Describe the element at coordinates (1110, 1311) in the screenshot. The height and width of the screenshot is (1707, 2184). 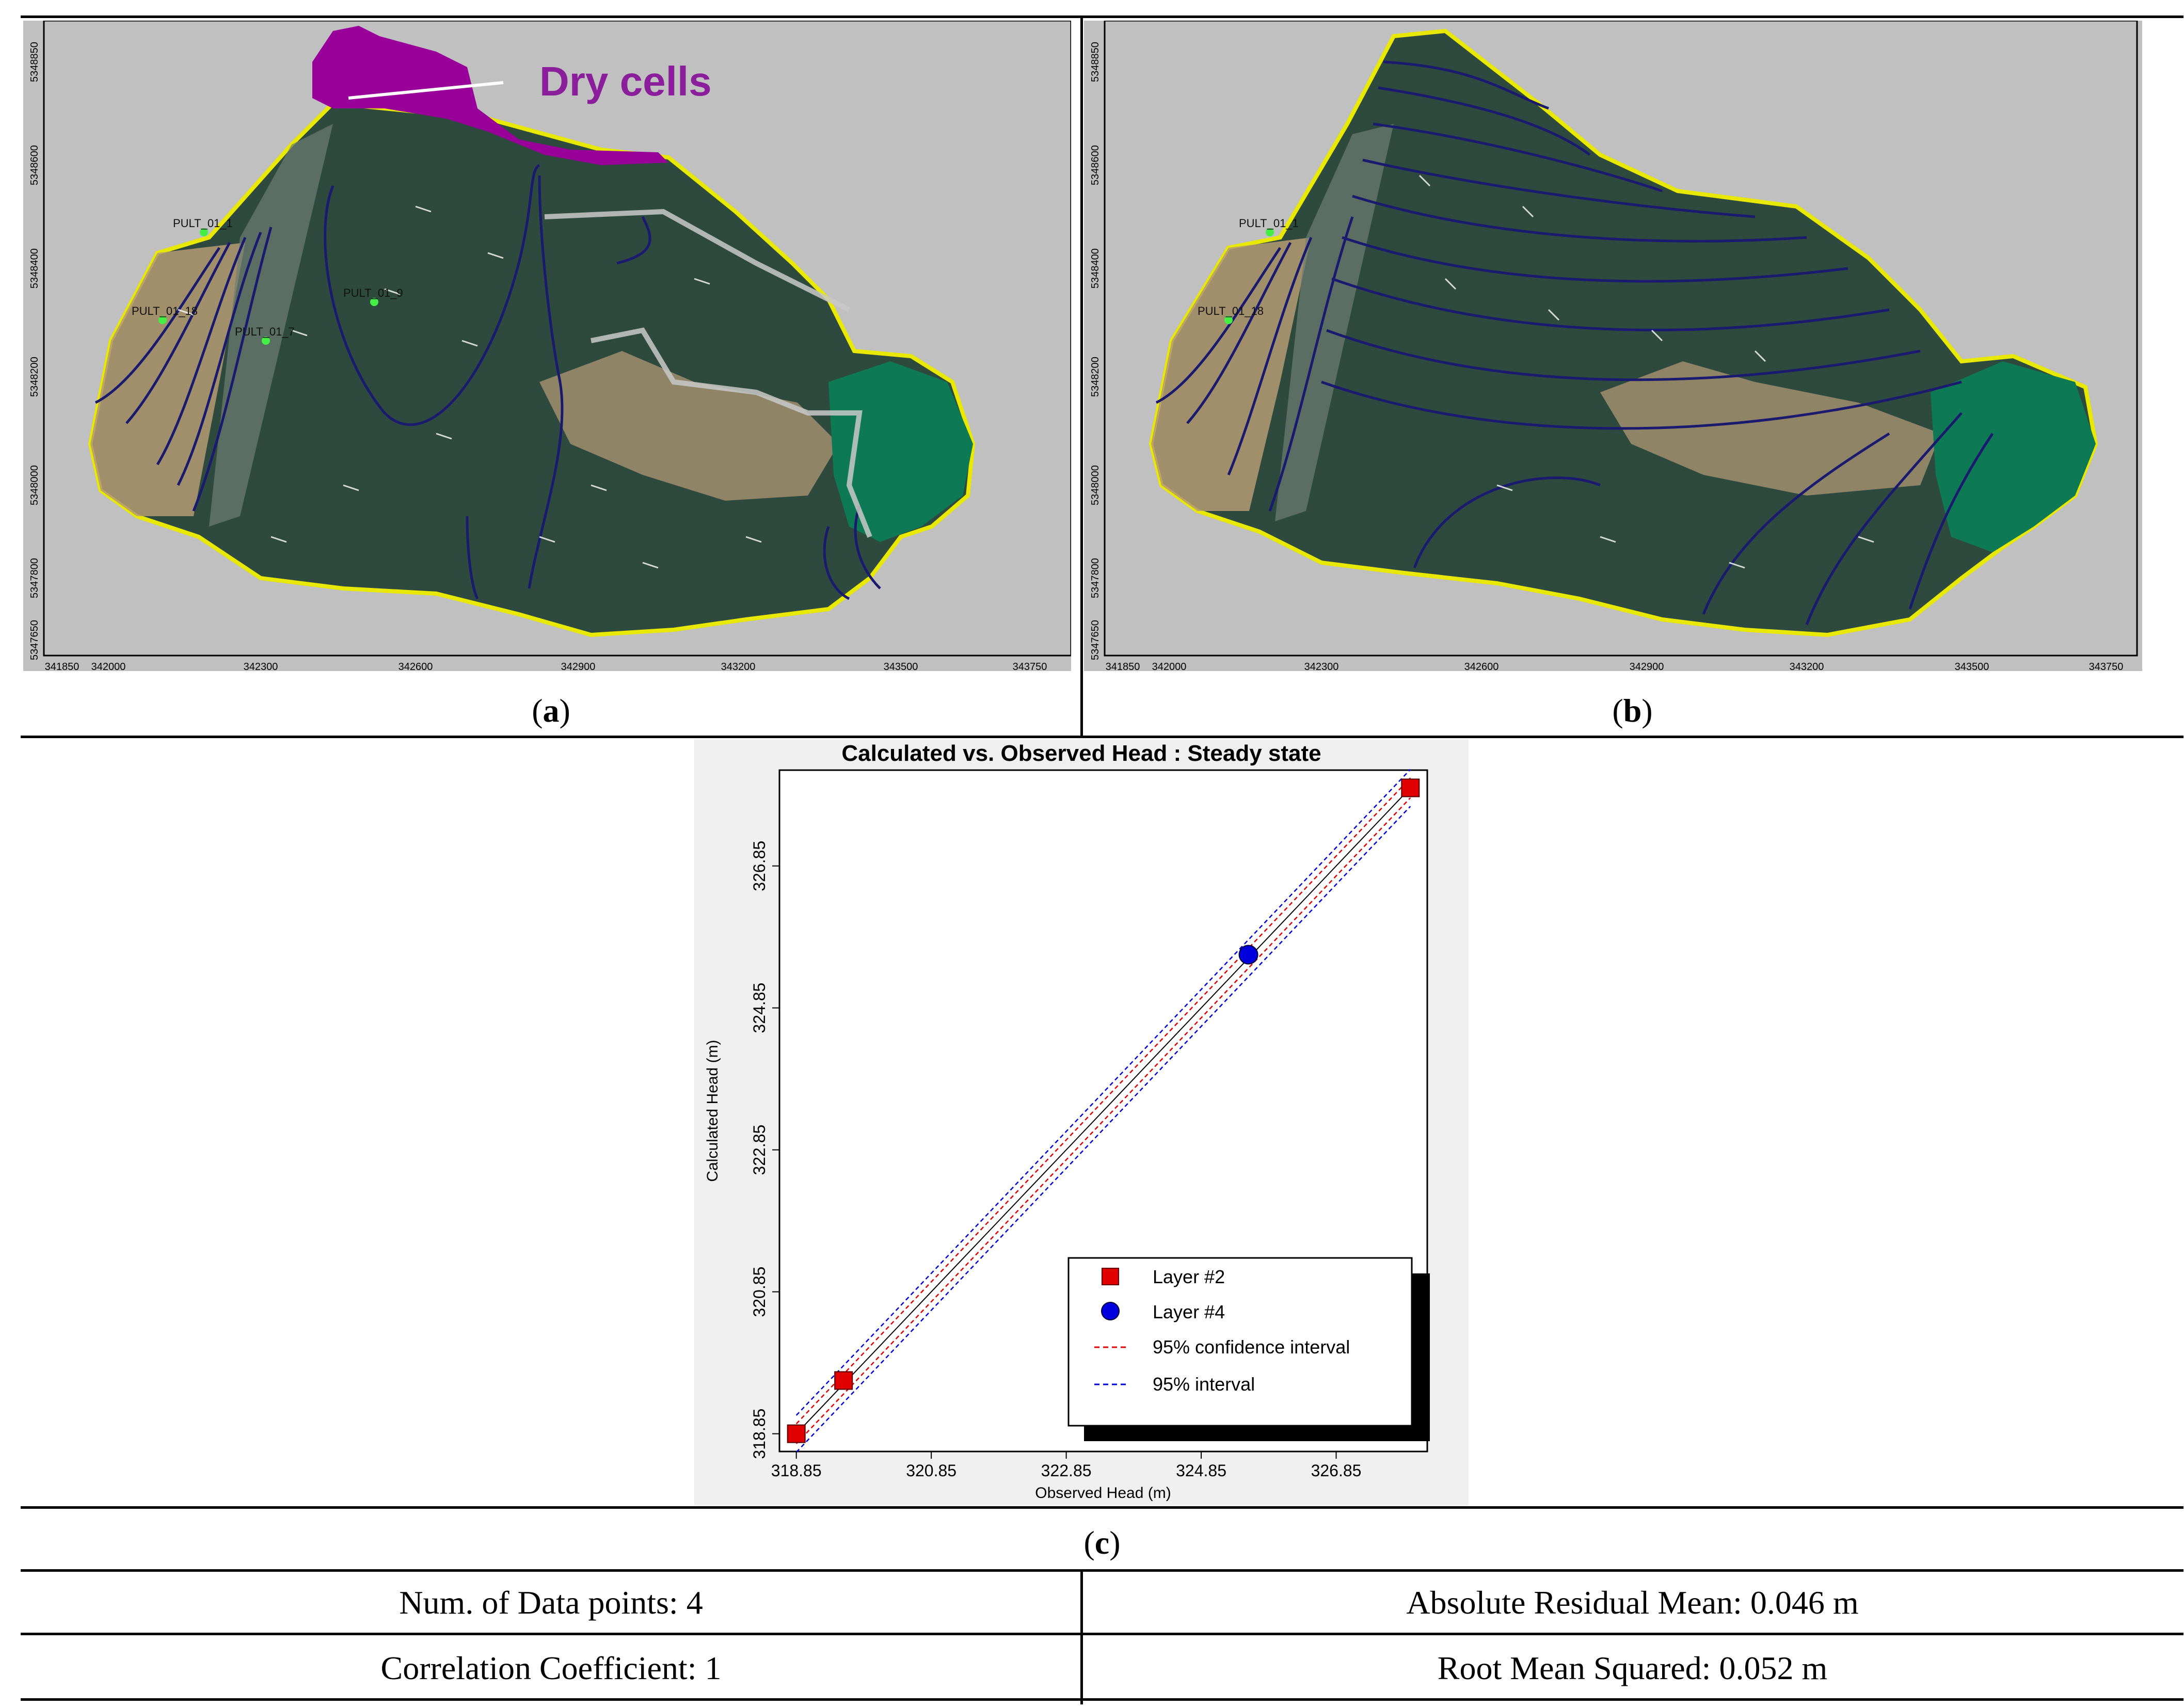
I see `legend-circle-icon` at that location.